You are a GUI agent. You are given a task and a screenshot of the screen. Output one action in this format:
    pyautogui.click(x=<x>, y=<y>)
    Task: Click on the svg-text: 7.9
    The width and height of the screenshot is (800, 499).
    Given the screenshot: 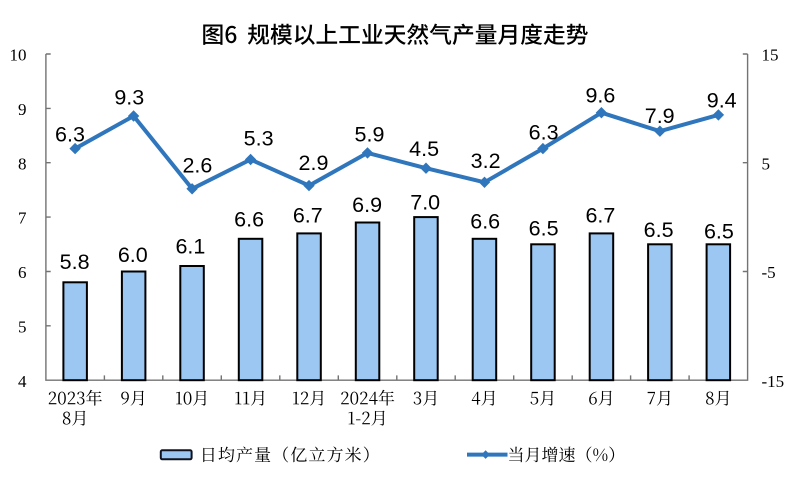 What is the action you would take?
    pyautogui.click(x=660, y=116)
    